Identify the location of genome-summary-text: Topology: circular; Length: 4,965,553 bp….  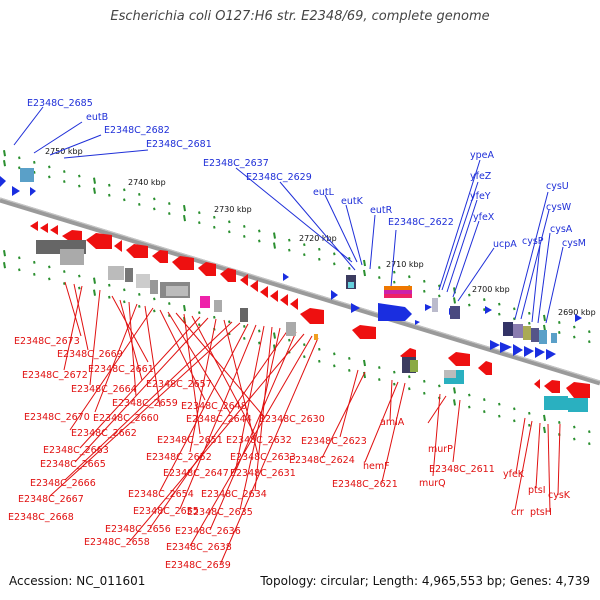
(425, 581).